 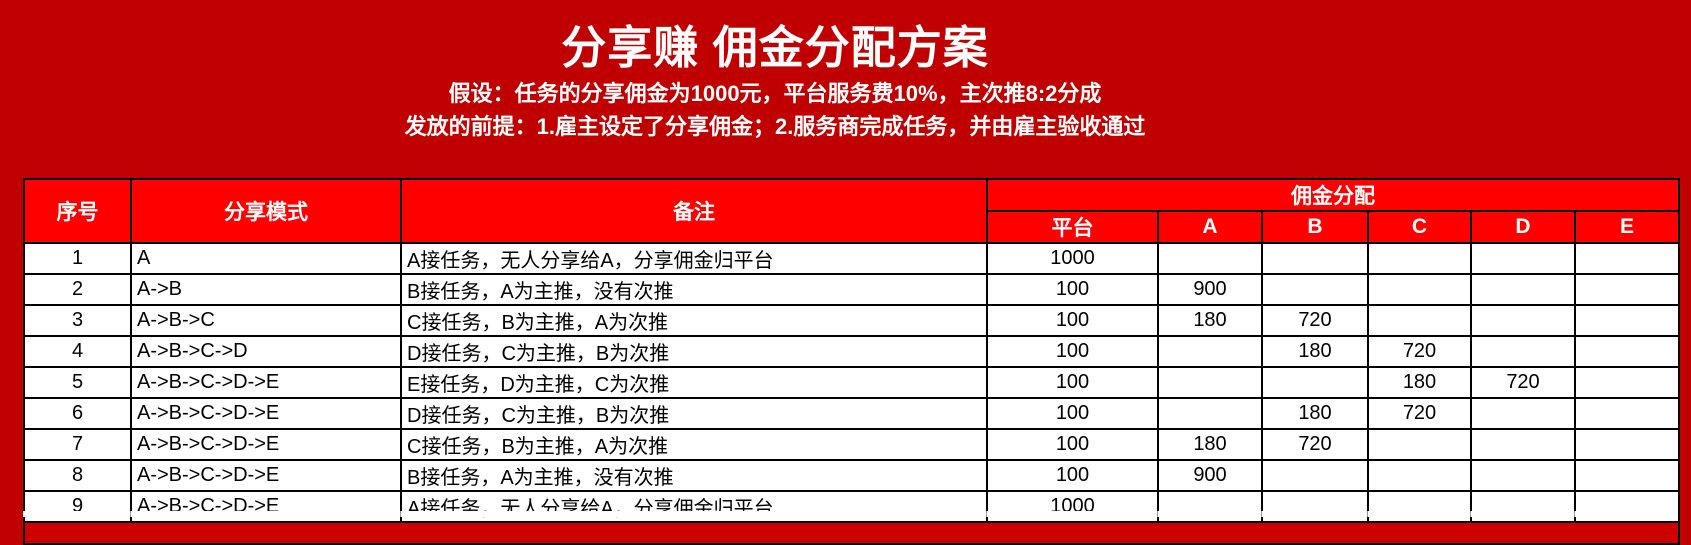 What do you see at coordinates (1523, 227) in the screenshot?
I see `col-header-d: D` at bounding box center [1523, 227].